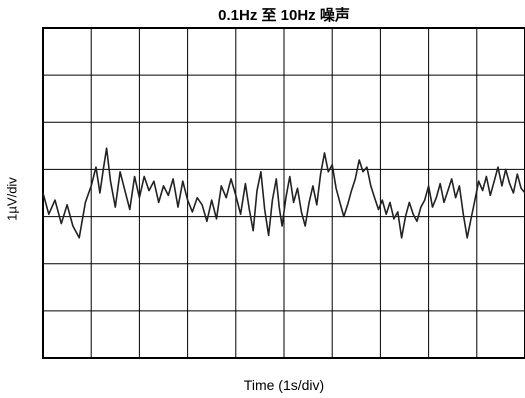  Describe the element at coordinates (284, 15) in the screenshot. I see `chart-title: 0.1Hz 至 10Hz 噪声` at that location.